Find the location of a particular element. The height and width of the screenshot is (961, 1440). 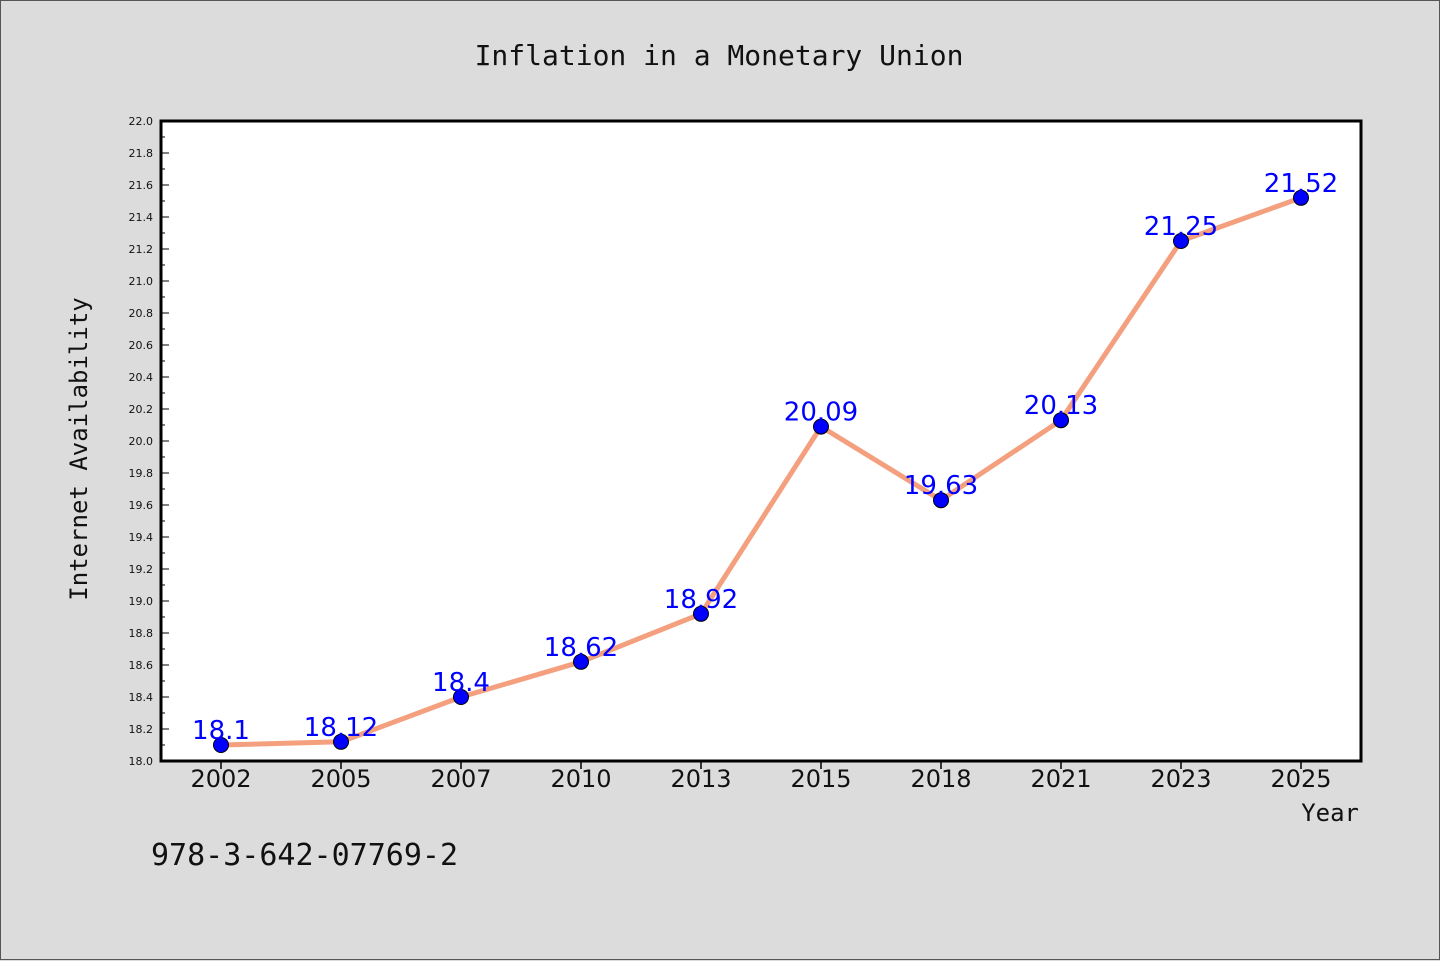

data-label: 18.12 is located at coordinates (341, 728).